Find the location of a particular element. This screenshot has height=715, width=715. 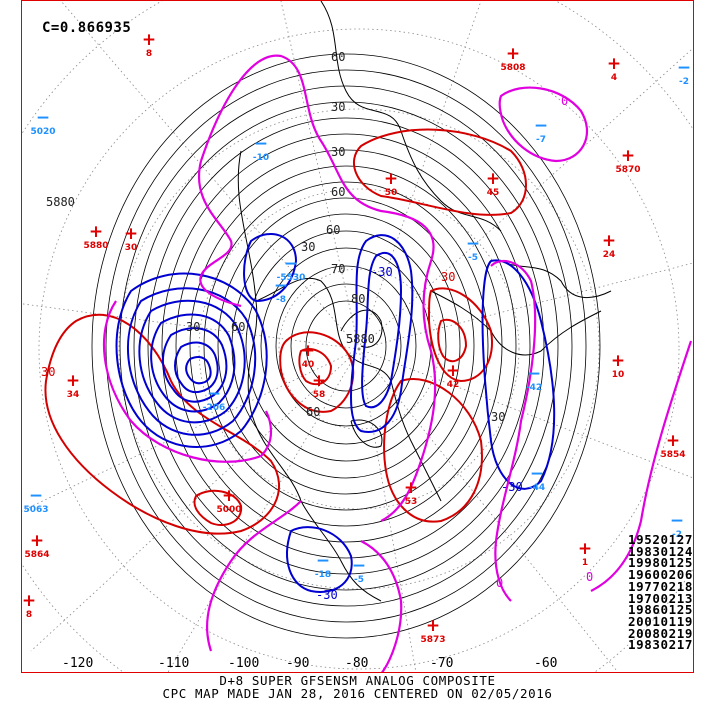

longitude-label: -70 is located at coordinates (442, 663).